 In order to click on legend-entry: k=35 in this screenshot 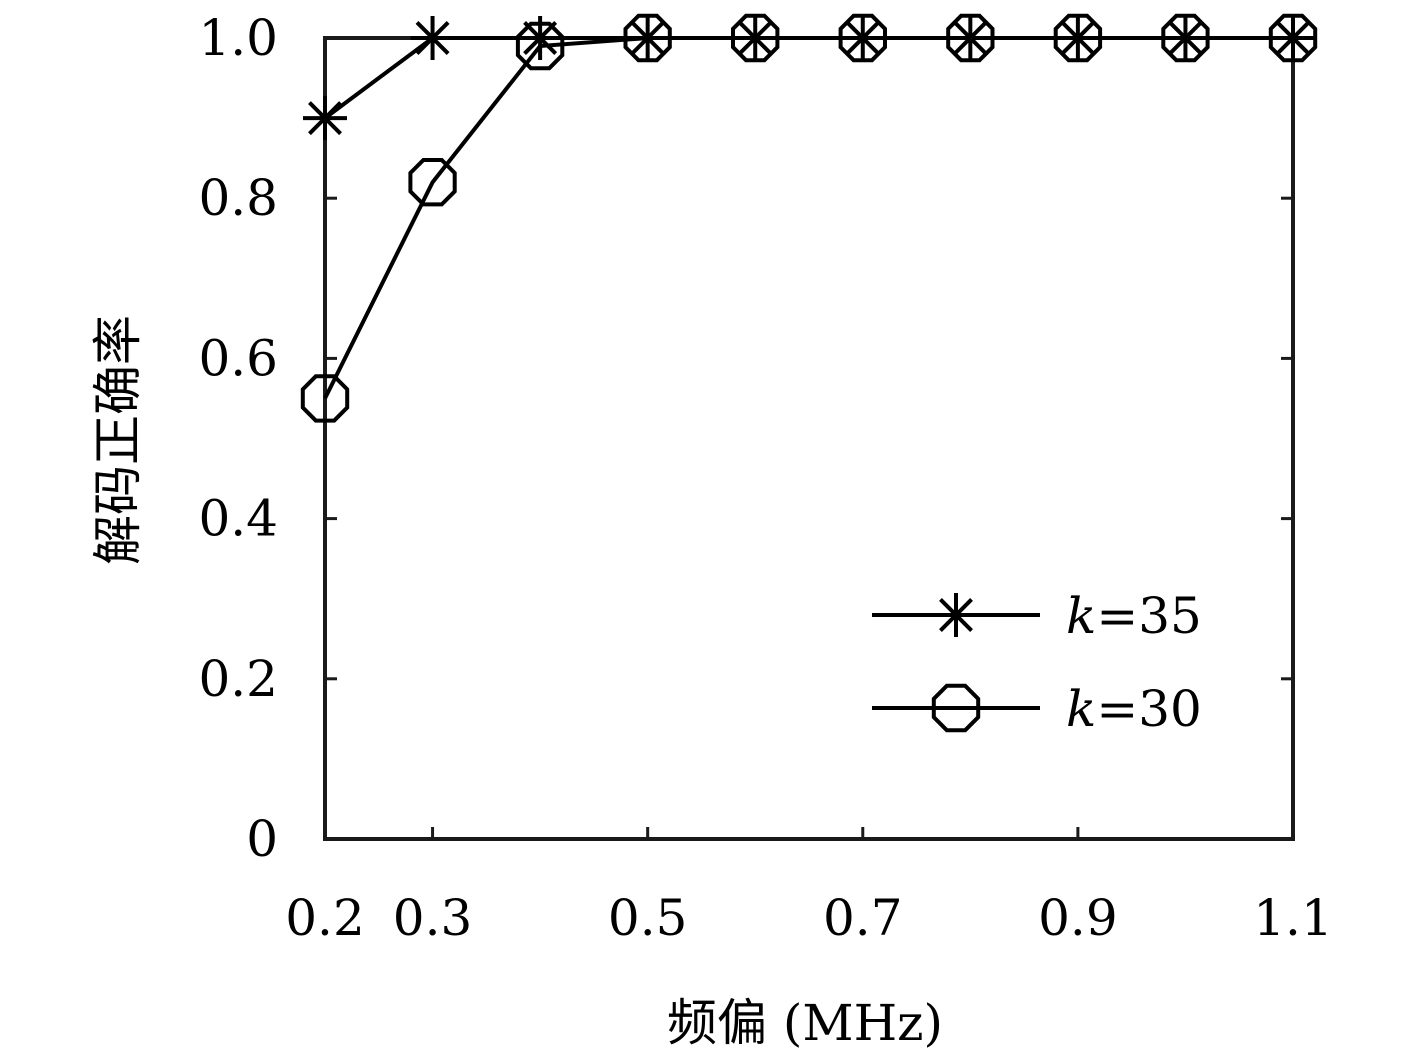, I will do `click(1037, 616)`.